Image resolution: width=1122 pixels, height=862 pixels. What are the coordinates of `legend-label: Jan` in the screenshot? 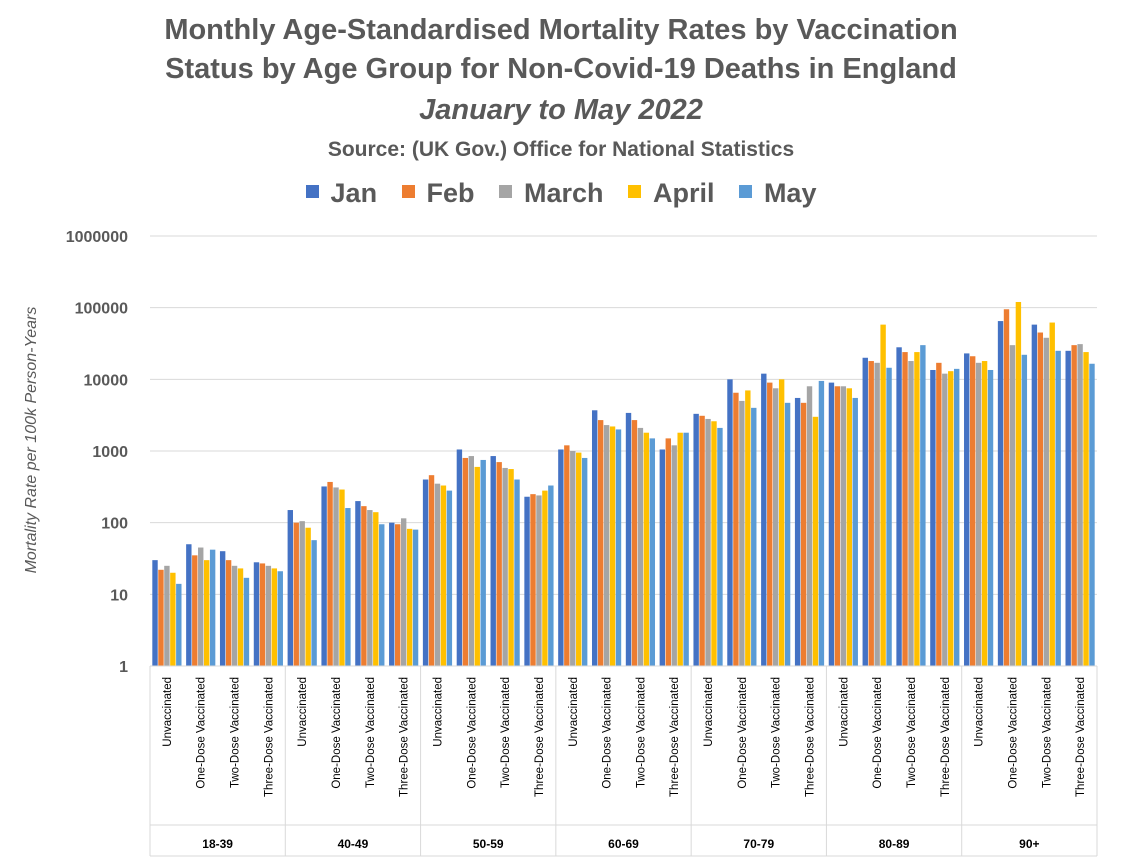 It's located at (354, 193).